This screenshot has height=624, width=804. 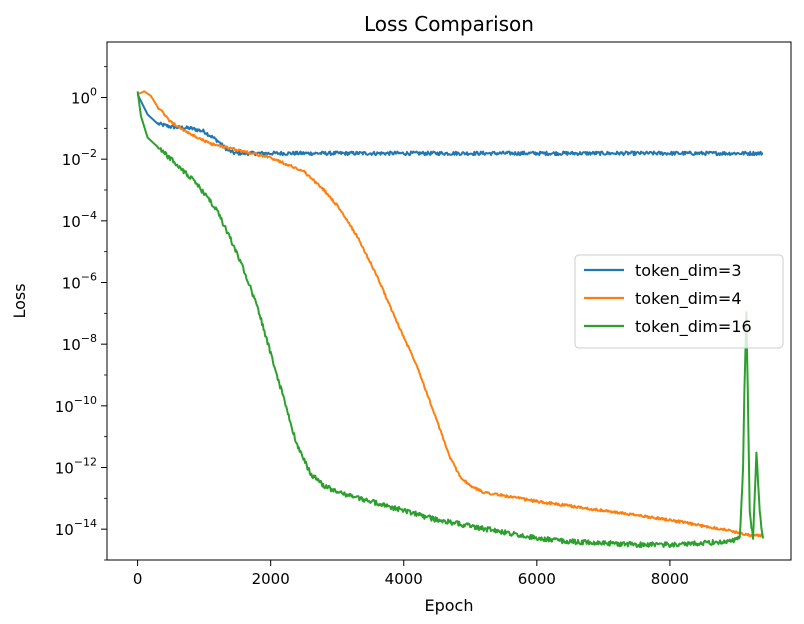 What do you see at coordinates (76, 528) in the screenshot?
I see `y-tick-label: 10⁻¹⁴` at bounding box center [76, 528].